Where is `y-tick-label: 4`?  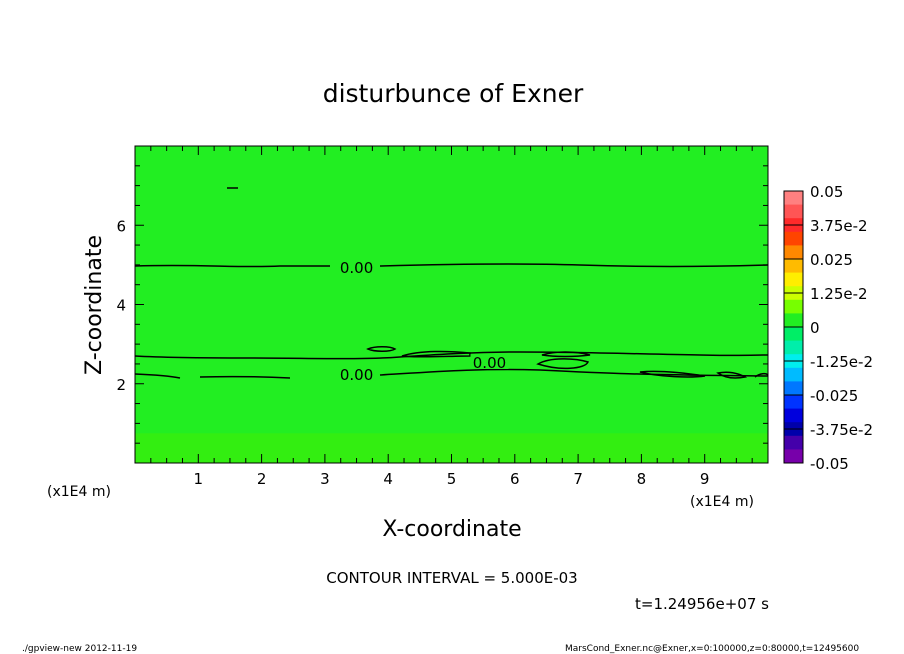
y-tick-label: 4 is located at coordinates (121, 306).